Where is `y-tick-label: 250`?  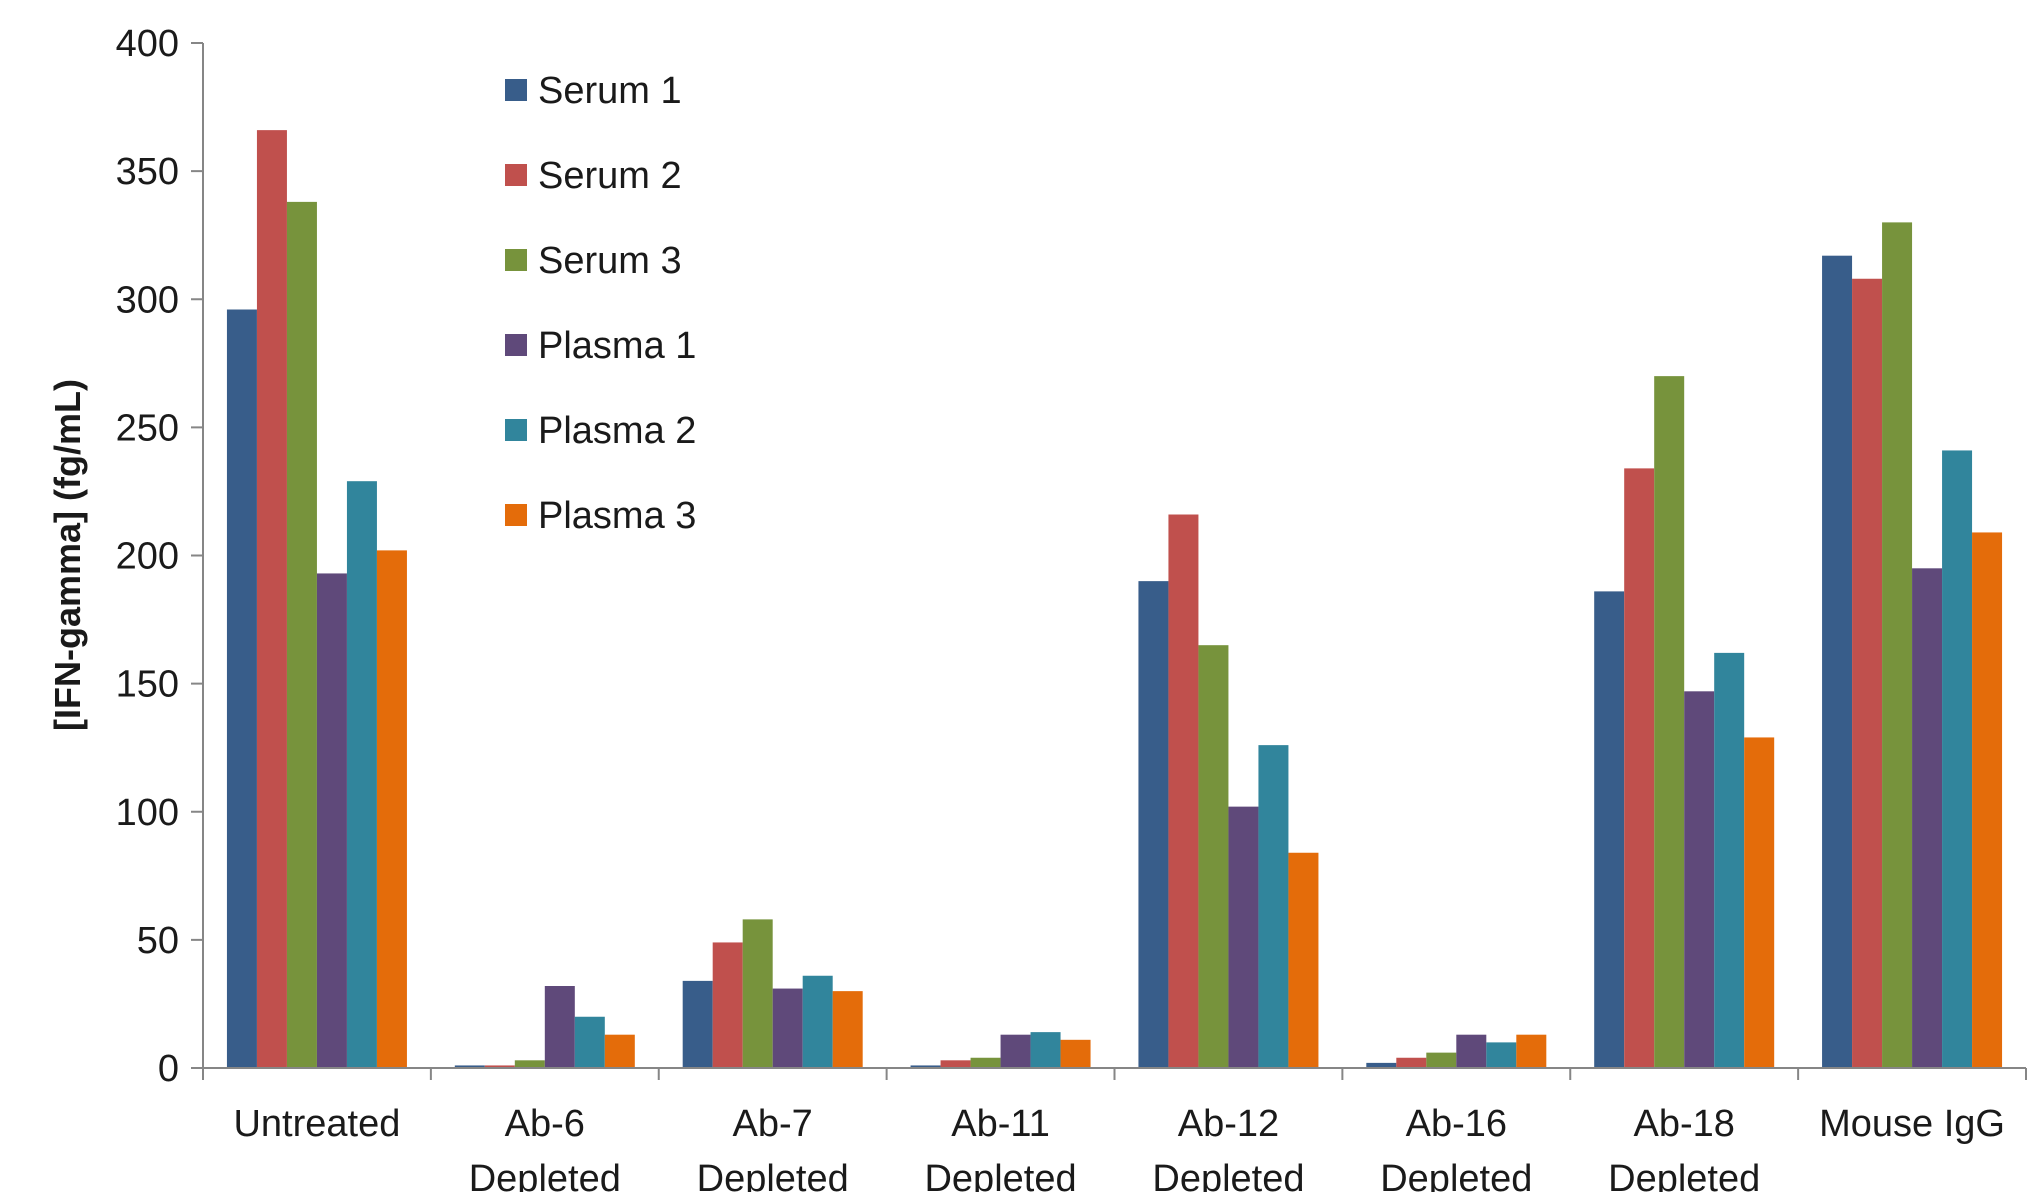
y-tick-label: 250 is located at coordinates (147, 428).